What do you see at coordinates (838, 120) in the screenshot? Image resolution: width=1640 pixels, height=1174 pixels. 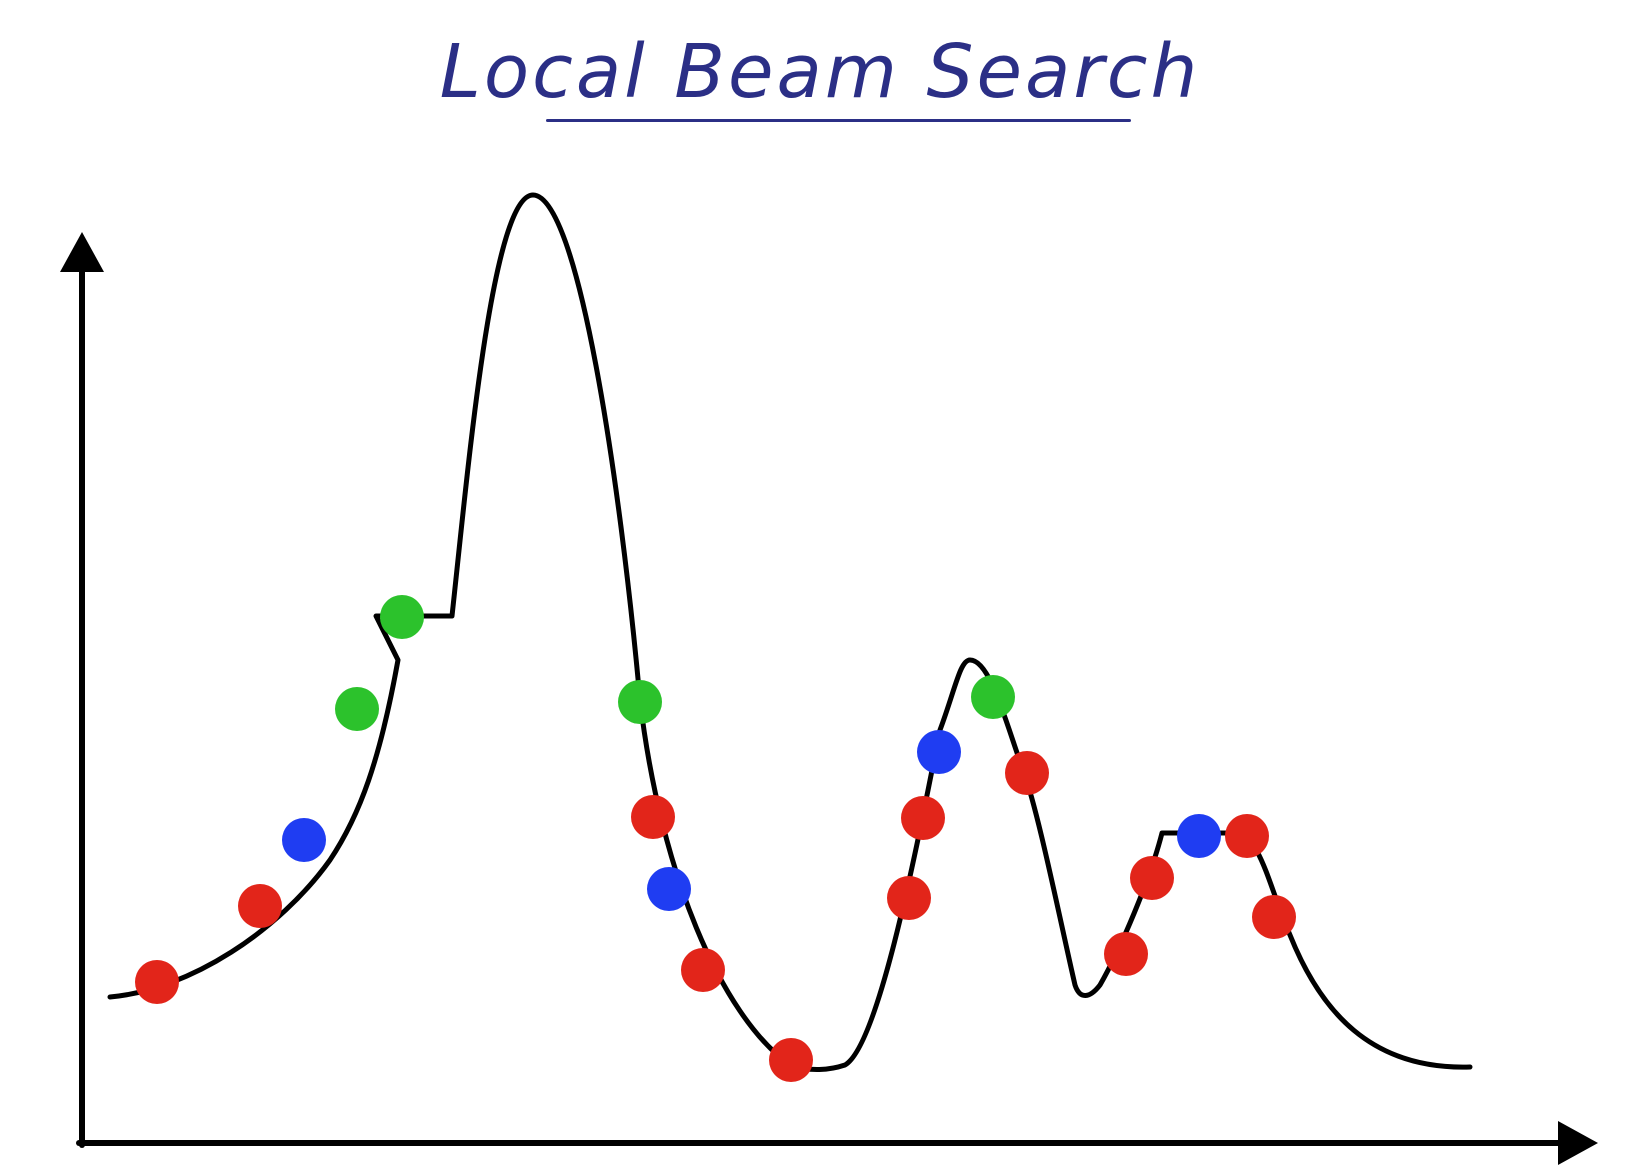 I see `title-underline` at bounding box center [838, 120].